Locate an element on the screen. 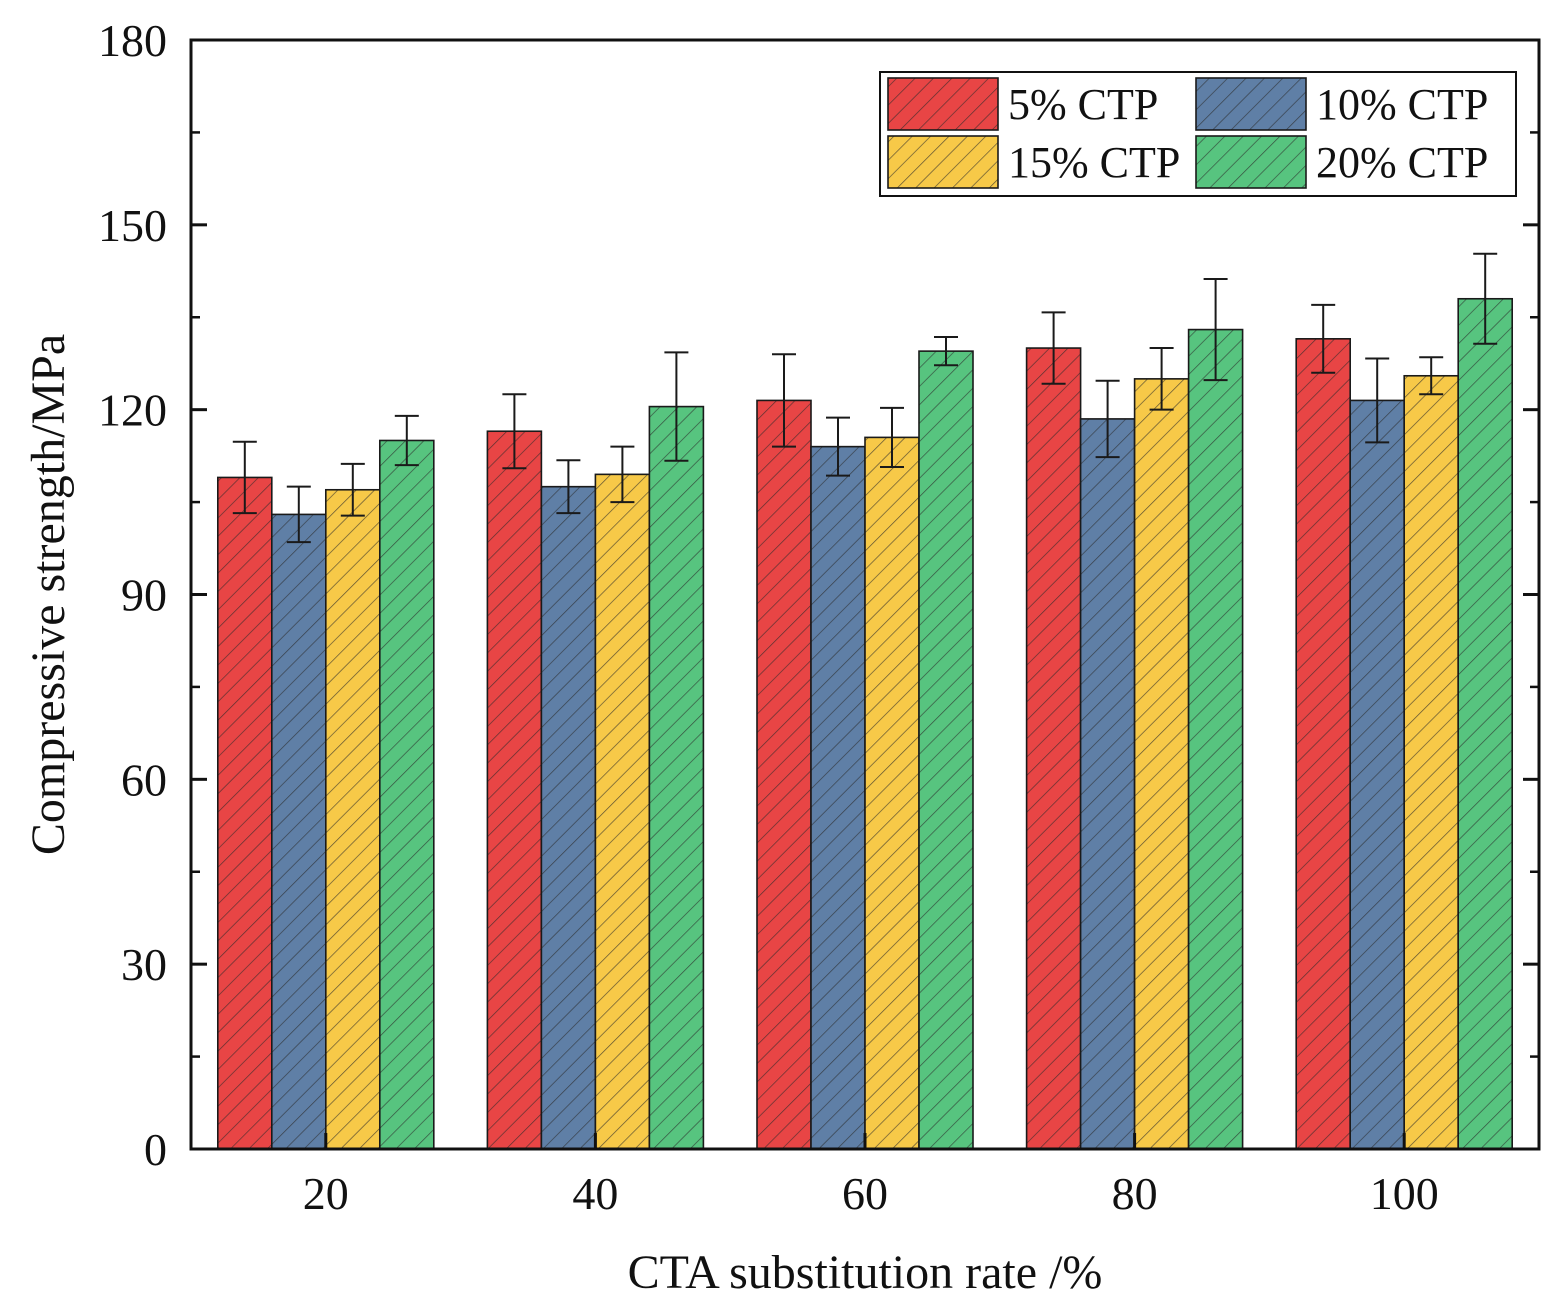  x-tick-label: 80 is located at coordinates (1135, 1193).